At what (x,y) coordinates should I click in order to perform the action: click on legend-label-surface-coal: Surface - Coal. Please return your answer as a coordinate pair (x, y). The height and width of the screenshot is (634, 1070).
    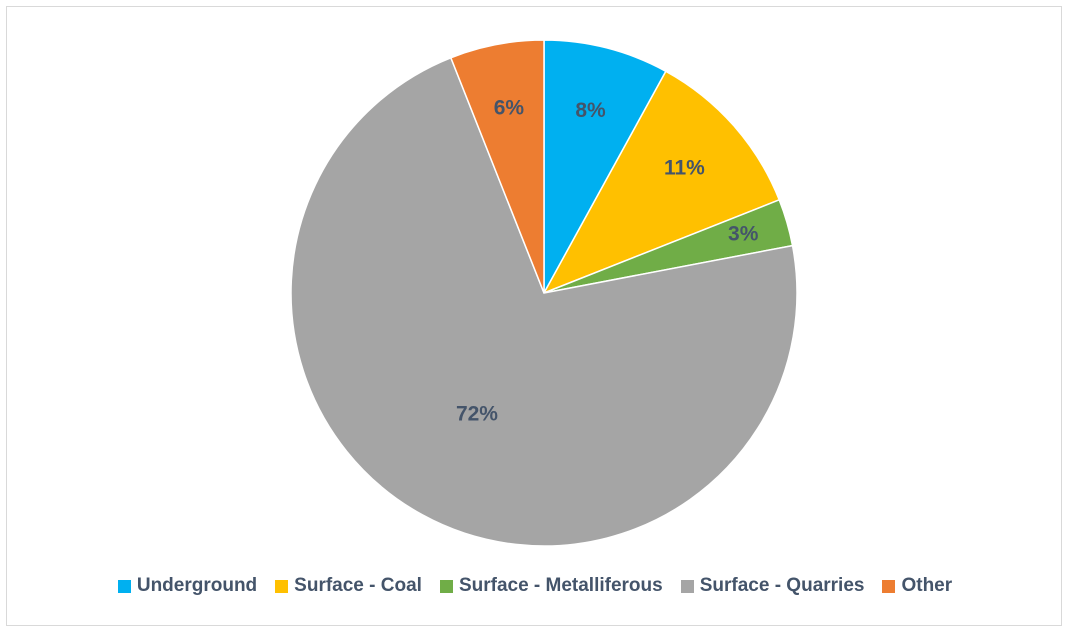
    Looking at the image, I should click on (358, 585).